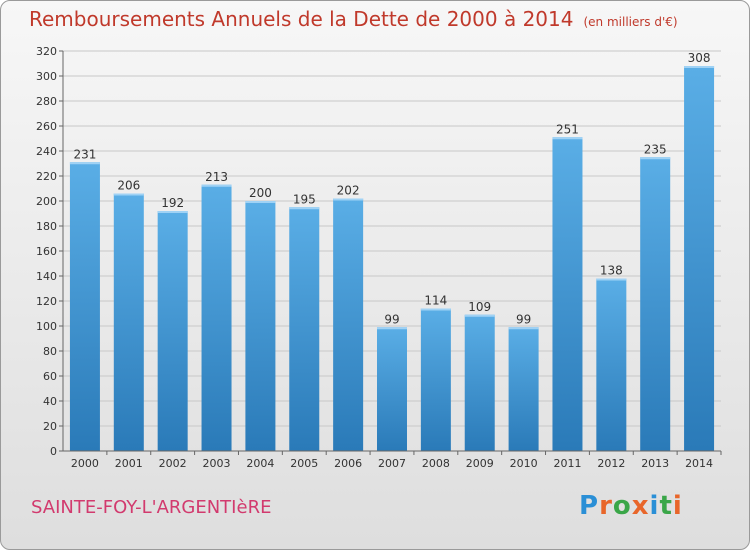 The height and width of the screenshot is (550, 750). I want to click on bar-2003, so click(216, 317).